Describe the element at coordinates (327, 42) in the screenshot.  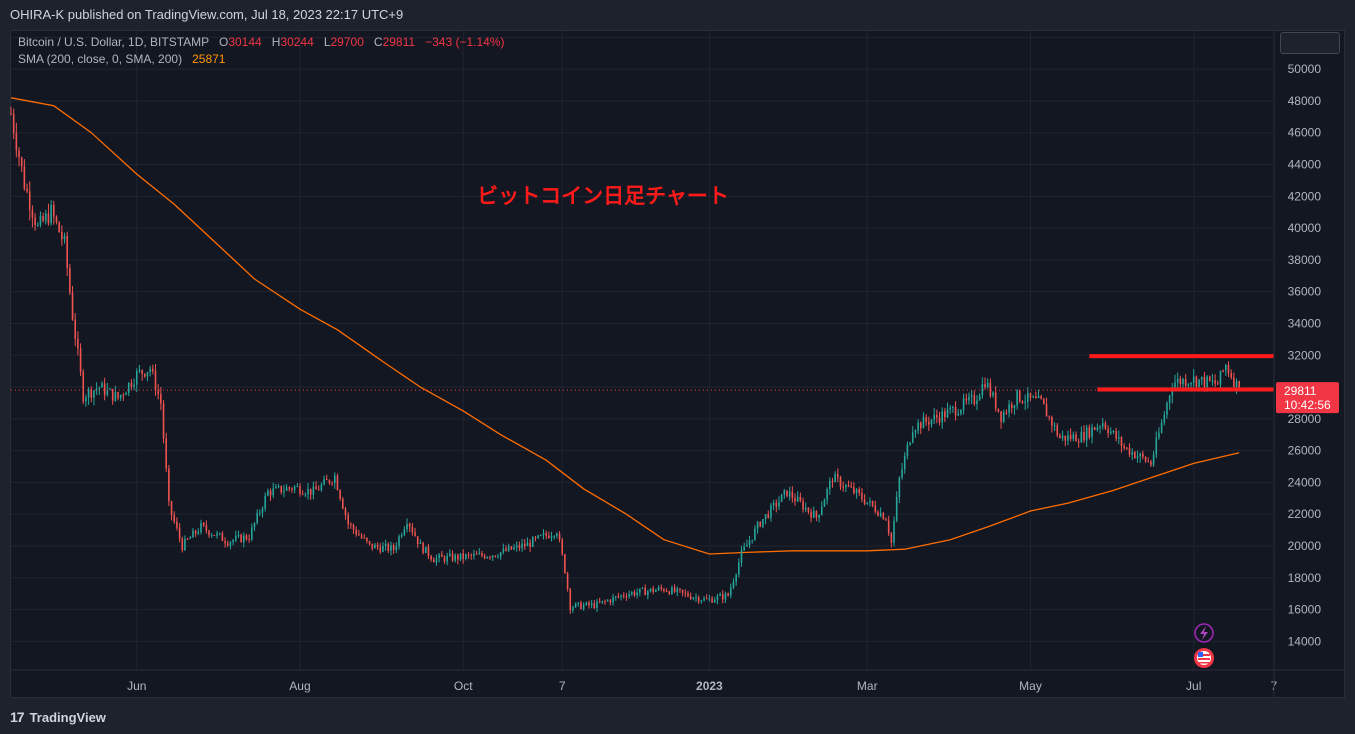
I see `low-label: L` at that location.